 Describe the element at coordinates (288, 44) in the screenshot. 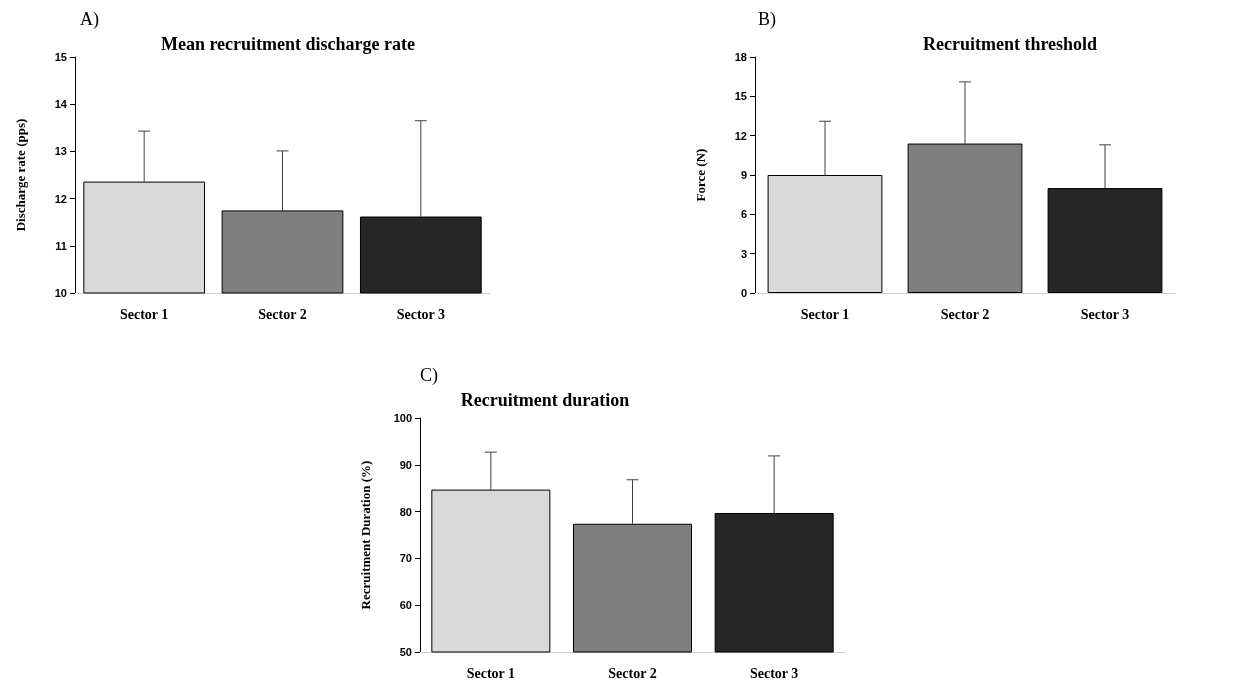

I see `chart-title: Mean recruitment discharge rate` at that location.